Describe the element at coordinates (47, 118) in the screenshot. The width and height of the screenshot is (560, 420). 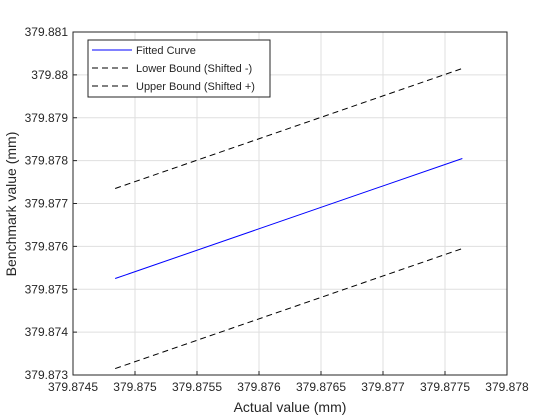
I see `y-tick-label: 379.879` at that location.